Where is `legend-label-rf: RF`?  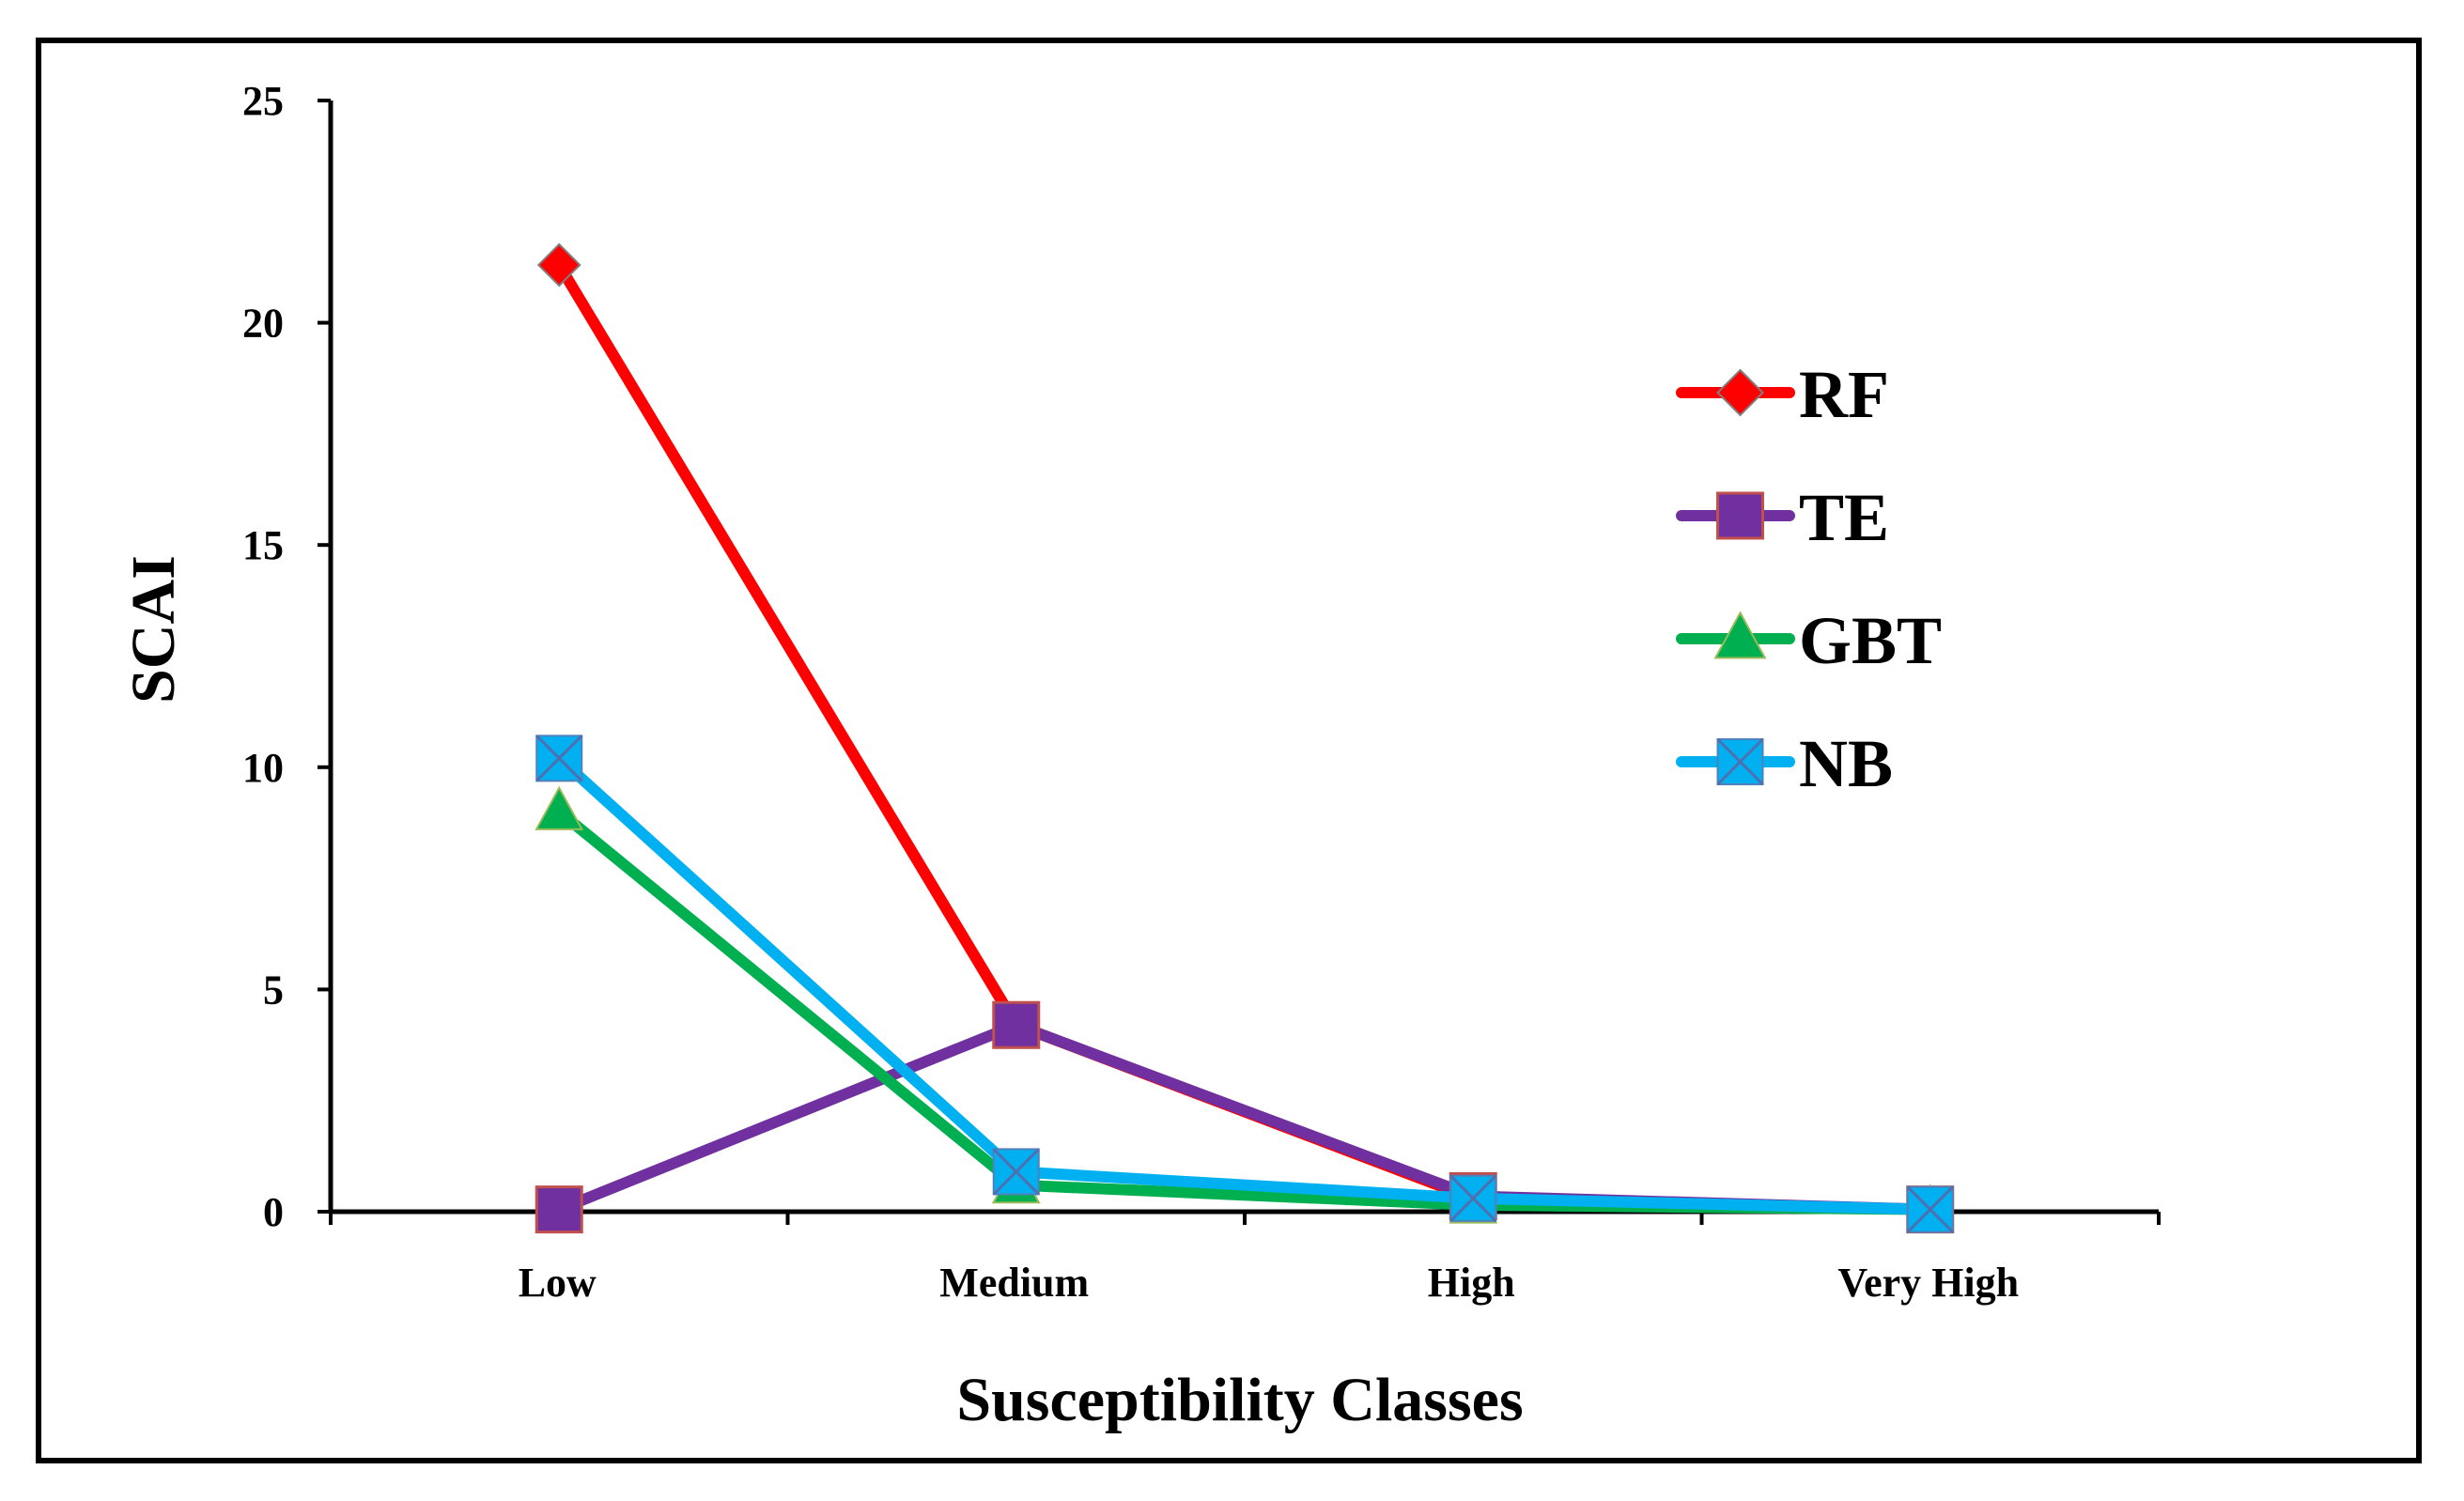 legend-label-rf: RF is located at coordinates (1844, 394).